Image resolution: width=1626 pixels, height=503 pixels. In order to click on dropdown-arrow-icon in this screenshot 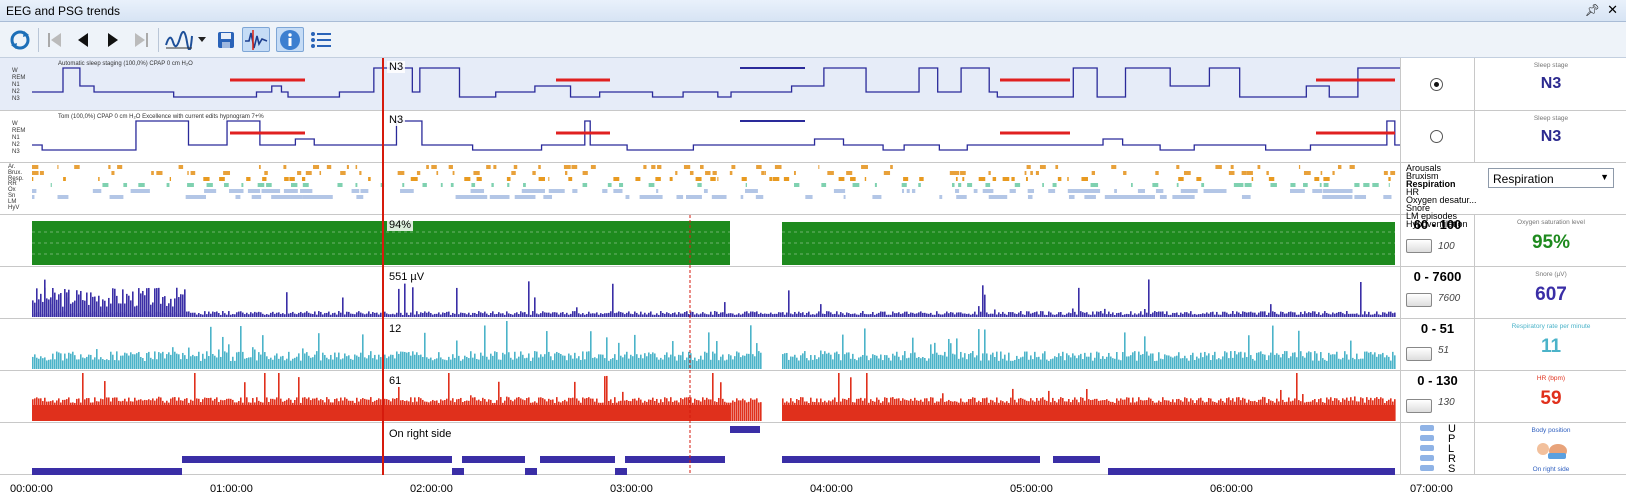, I will do `click(202, 39)`.